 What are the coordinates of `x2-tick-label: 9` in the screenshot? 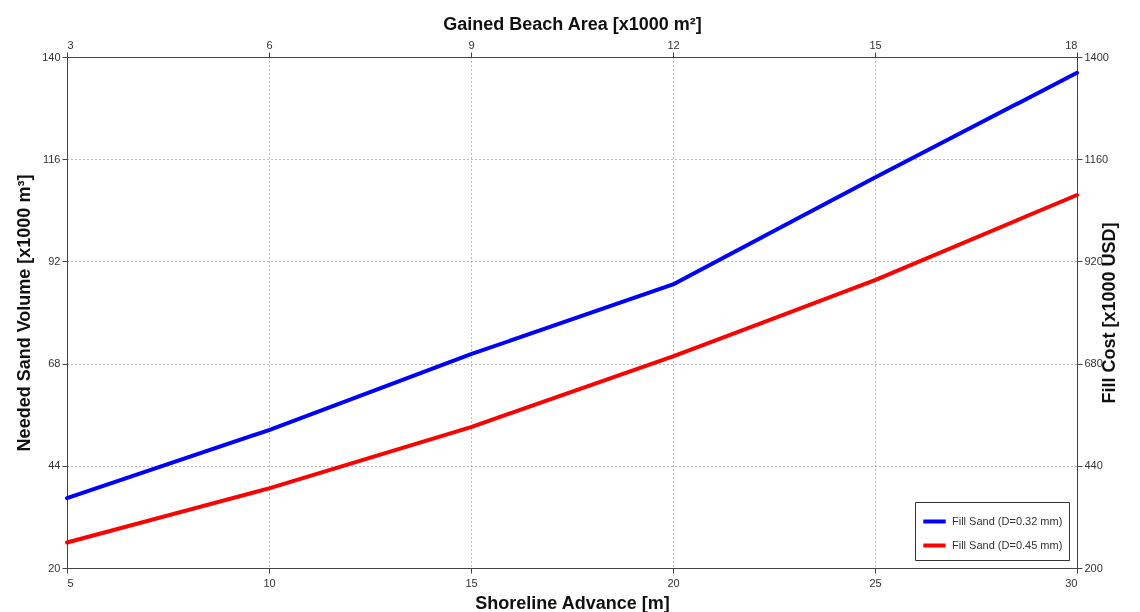 It's located at (471, 44).